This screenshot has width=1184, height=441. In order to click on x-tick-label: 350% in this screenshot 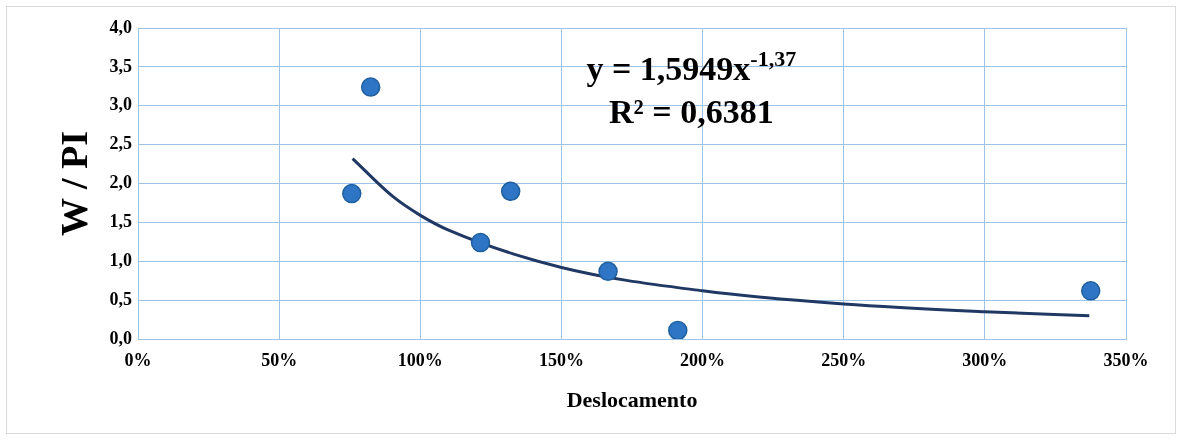, I will do `click(1126, 360)`.